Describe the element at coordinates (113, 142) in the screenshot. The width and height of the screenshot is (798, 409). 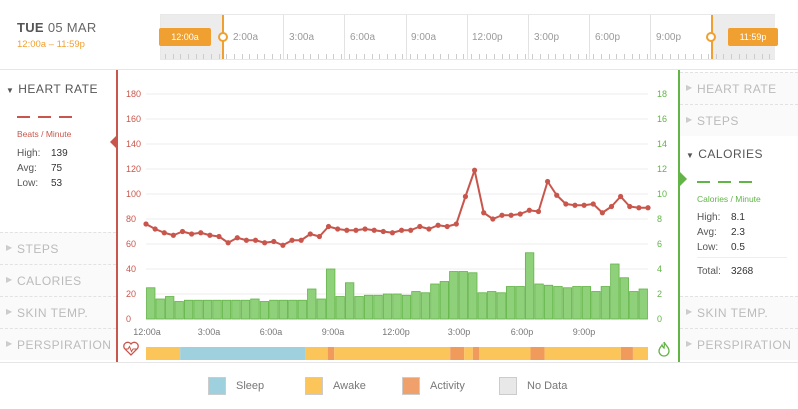
I see `heart-rate-active-marker` at that location.